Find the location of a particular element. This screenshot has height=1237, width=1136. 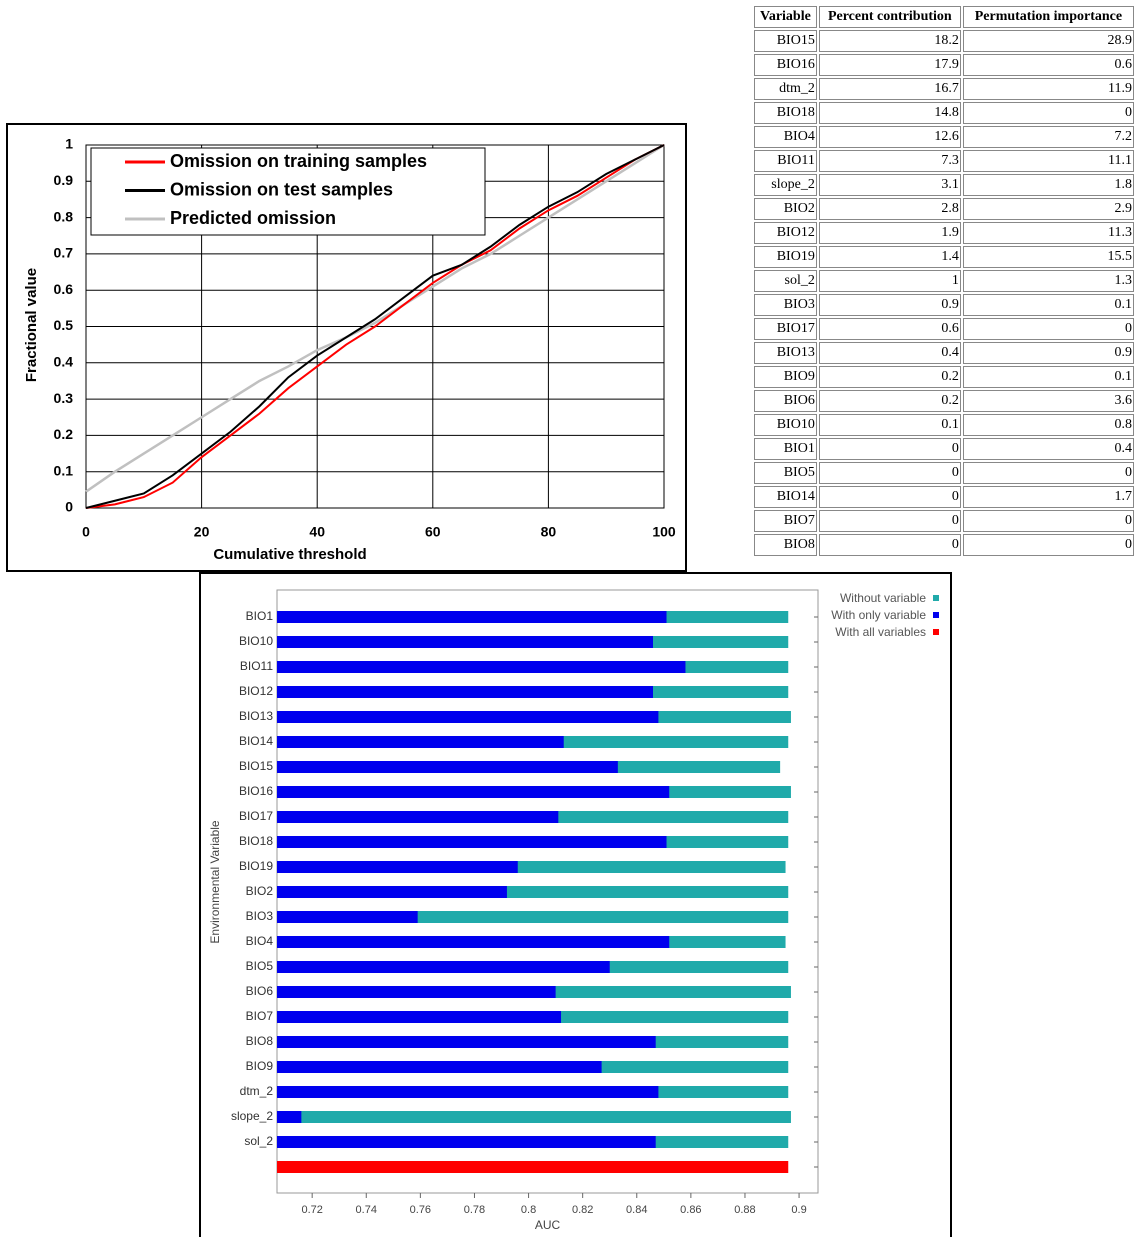

x-tick-label: 0.9 is located at coordinates (798, 1210).